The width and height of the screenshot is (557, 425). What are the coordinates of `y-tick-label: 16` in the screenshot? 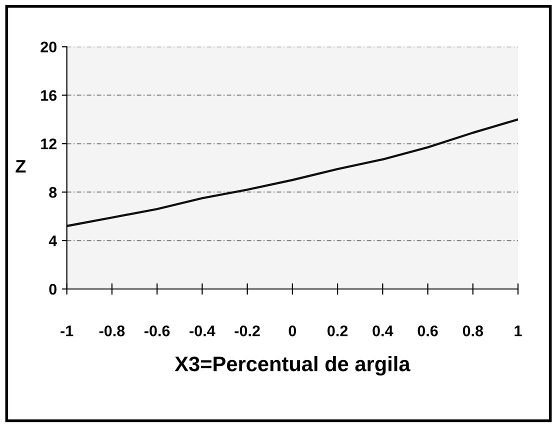 It's located at (49, 95).